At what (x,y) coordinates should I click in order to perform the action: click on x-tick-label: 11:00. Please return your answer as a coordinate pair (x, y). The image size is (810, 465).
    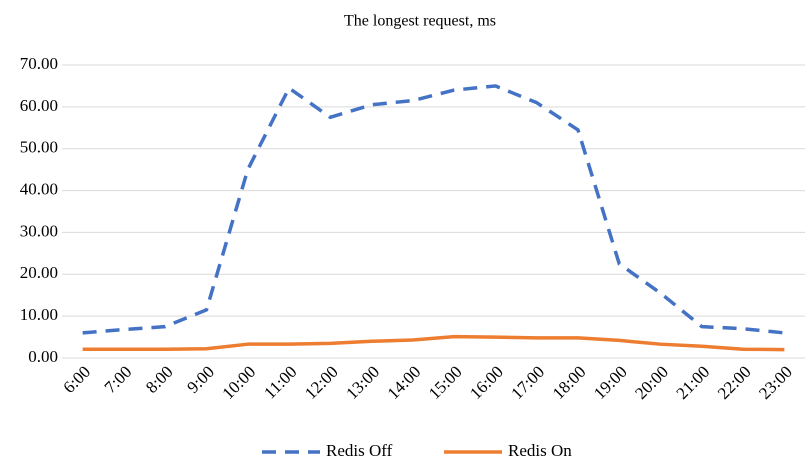
    Looking at the image, I should click on (280, 382).